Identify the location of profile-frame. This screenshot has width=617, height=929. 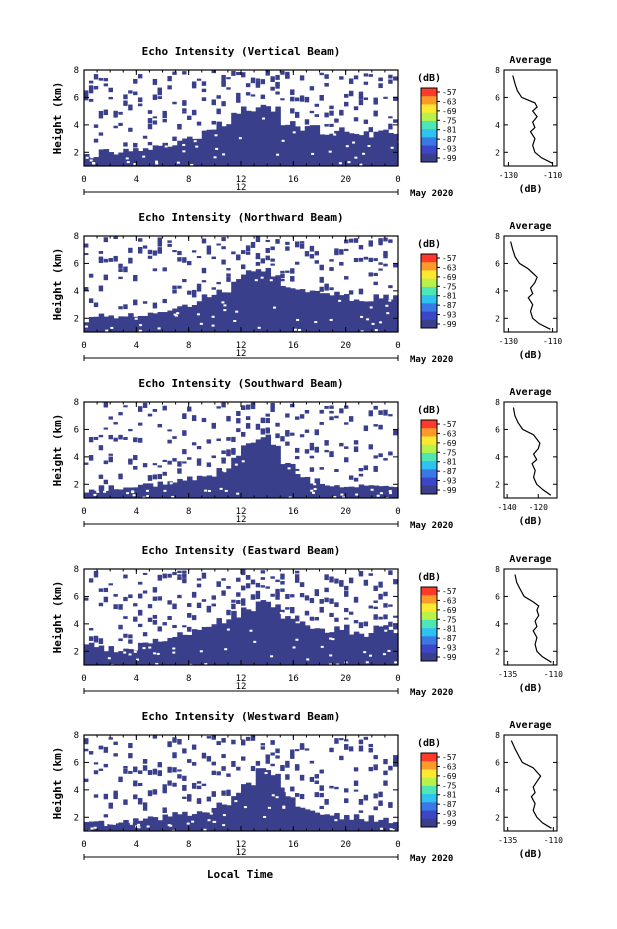
(530, 118).